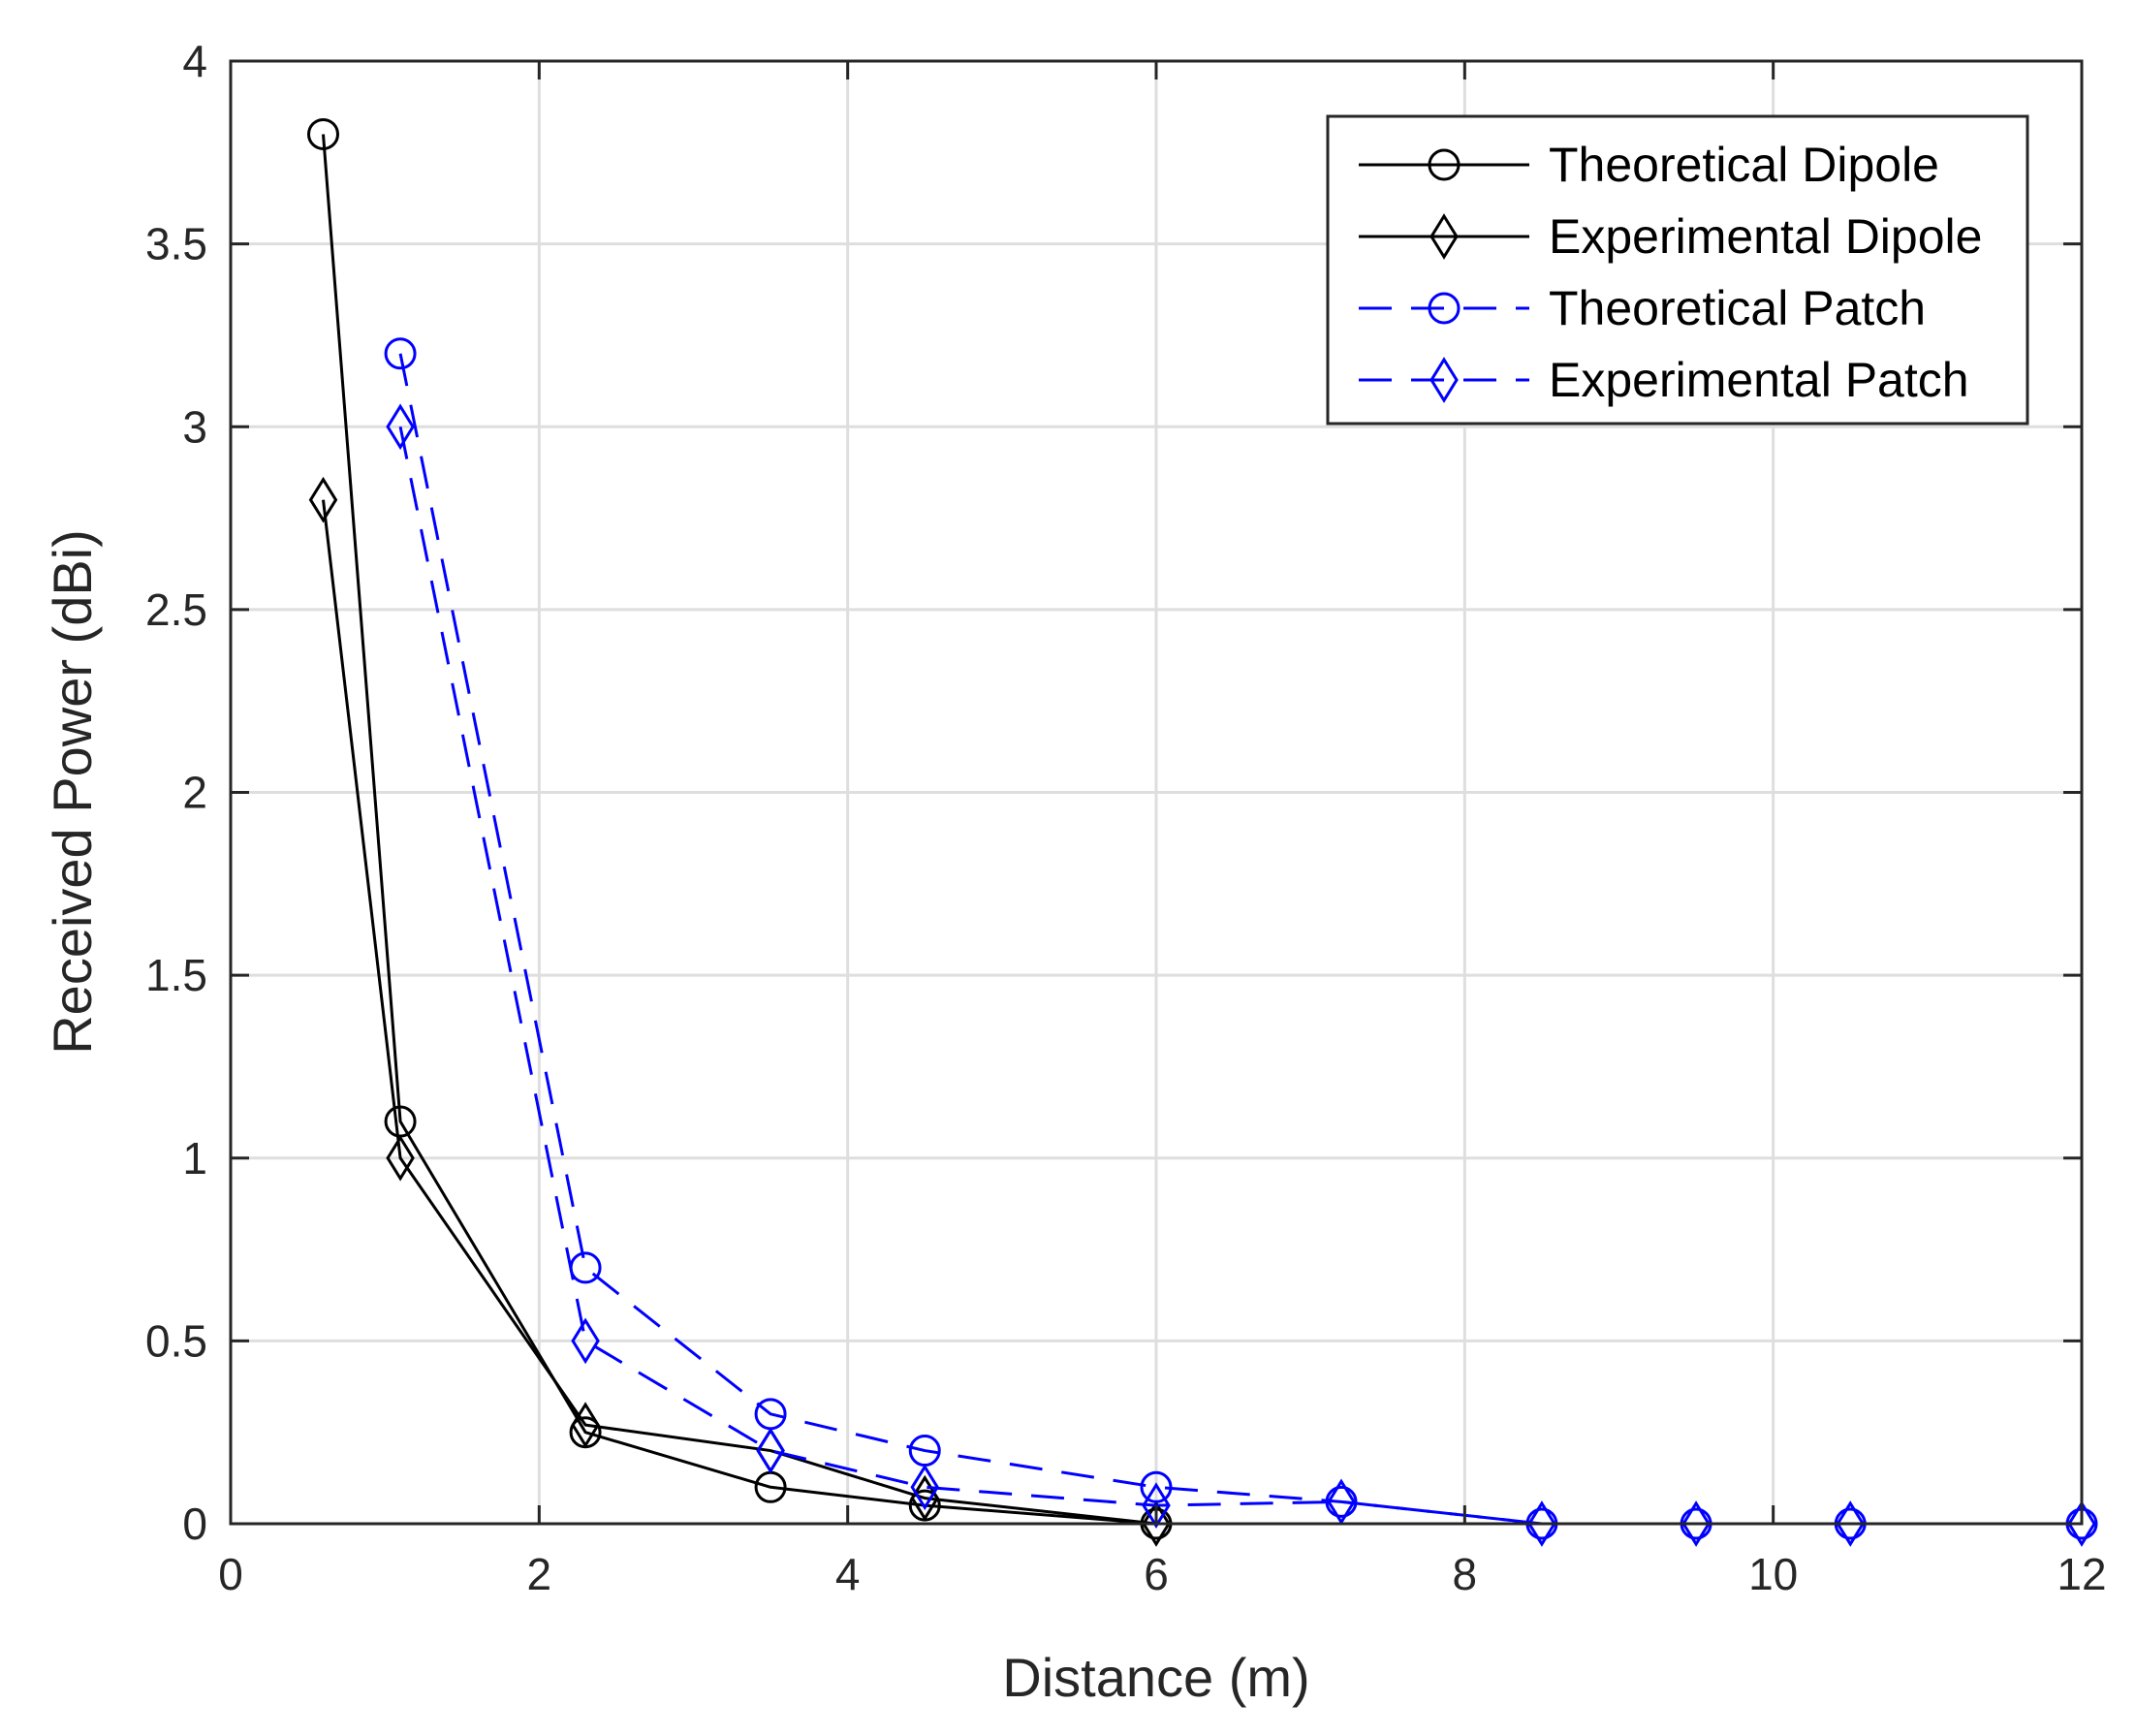  I want to click on legend-box, so click(1677, 270).